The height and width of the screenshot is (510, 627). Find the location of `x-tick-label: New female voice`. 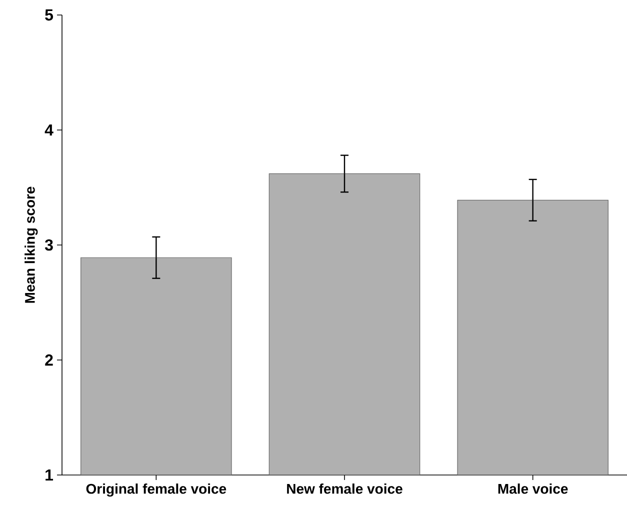

x-tick-label: New female voice is located at coordinates (344, 489).